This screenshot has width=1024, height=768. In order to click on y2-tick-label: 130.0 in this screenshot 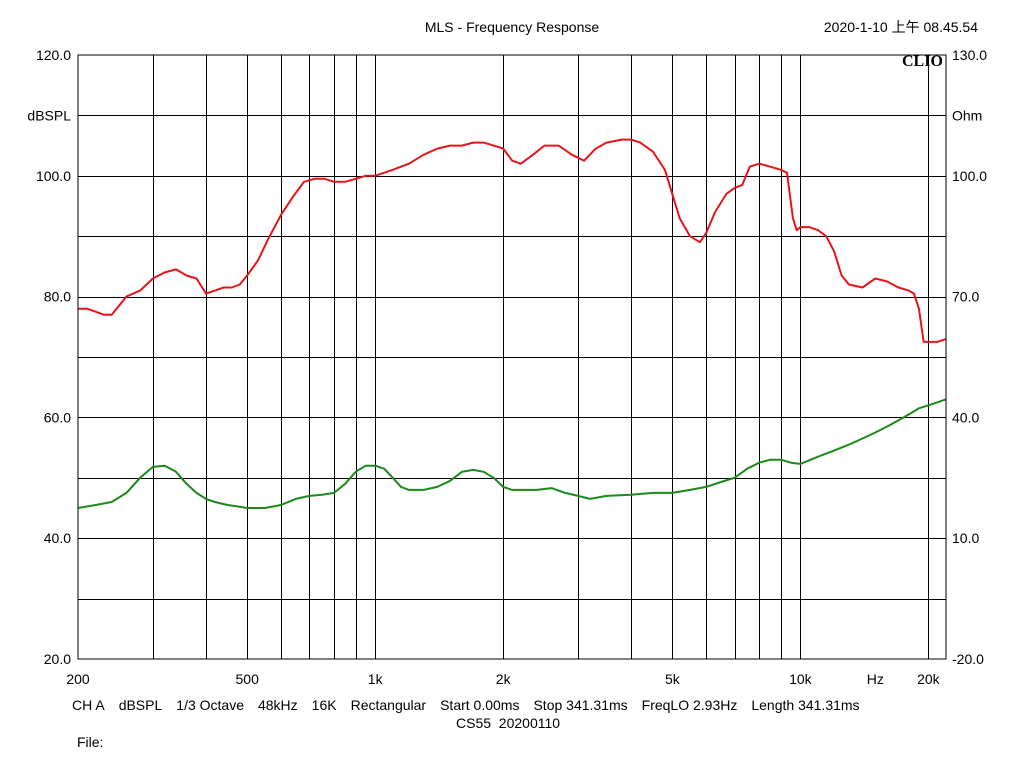, I will do `click(969, 55)`.